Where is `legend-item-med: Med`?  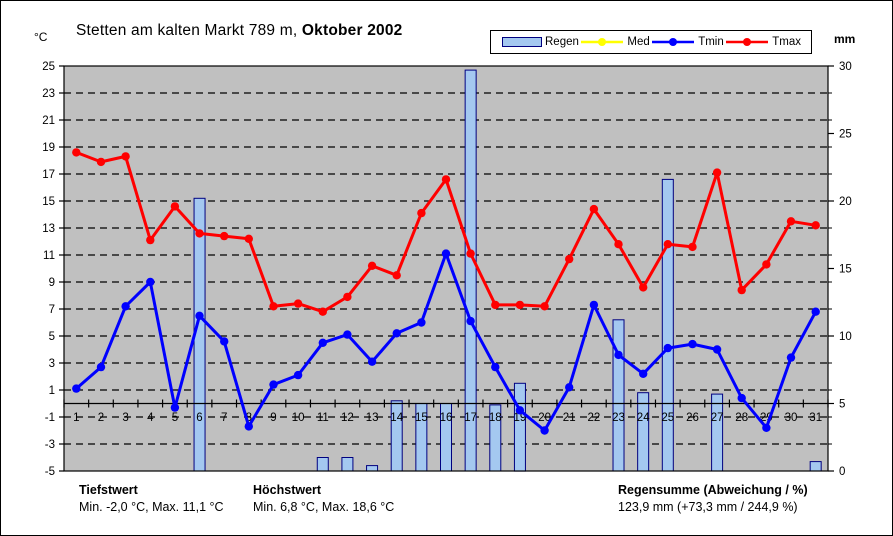 legend-item-med: Med is located at coordinates (614, 42).